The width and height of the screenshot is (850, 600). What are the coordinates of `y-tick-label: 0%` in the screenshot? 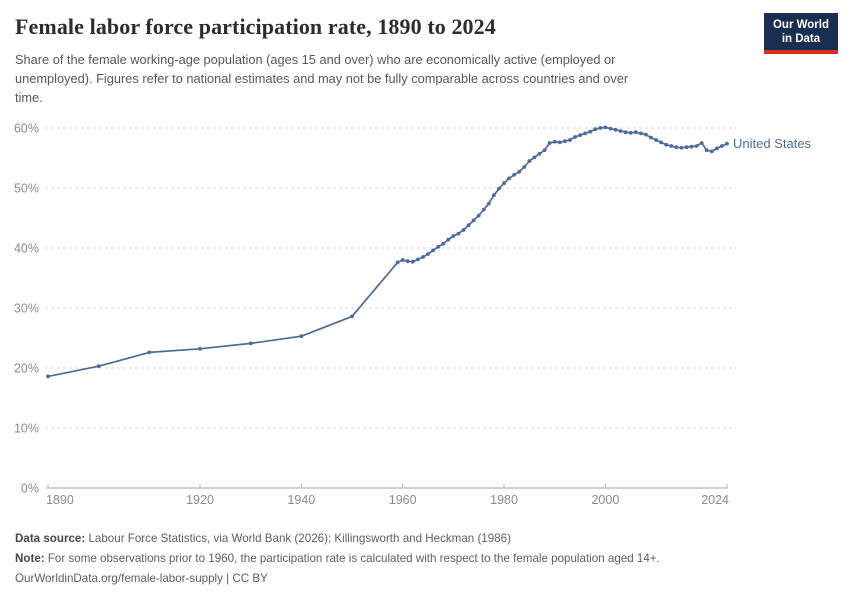 It's located at (30, 489).